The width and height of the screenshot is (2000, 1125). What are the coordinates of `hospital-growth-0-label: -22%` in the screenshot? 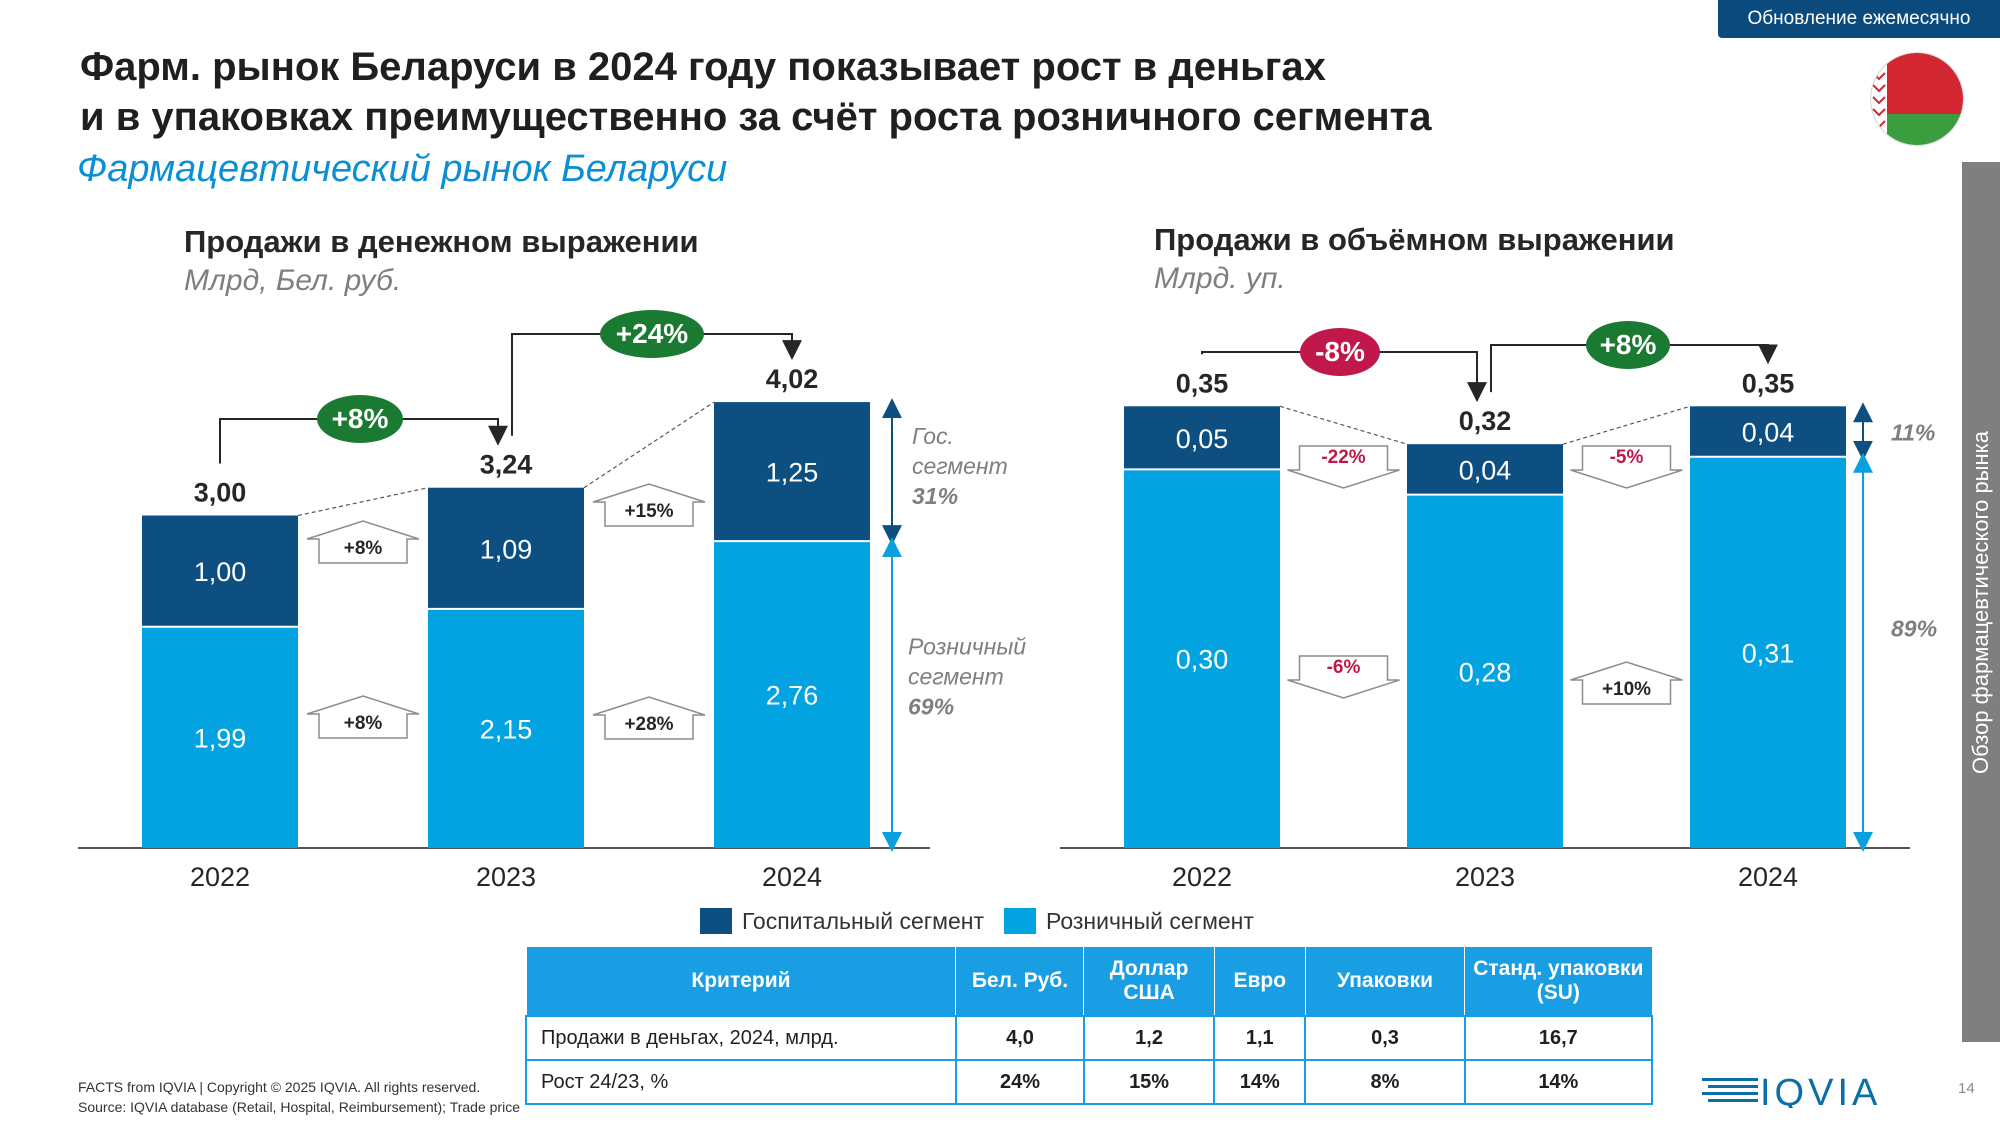 It's located at (1343, 457).